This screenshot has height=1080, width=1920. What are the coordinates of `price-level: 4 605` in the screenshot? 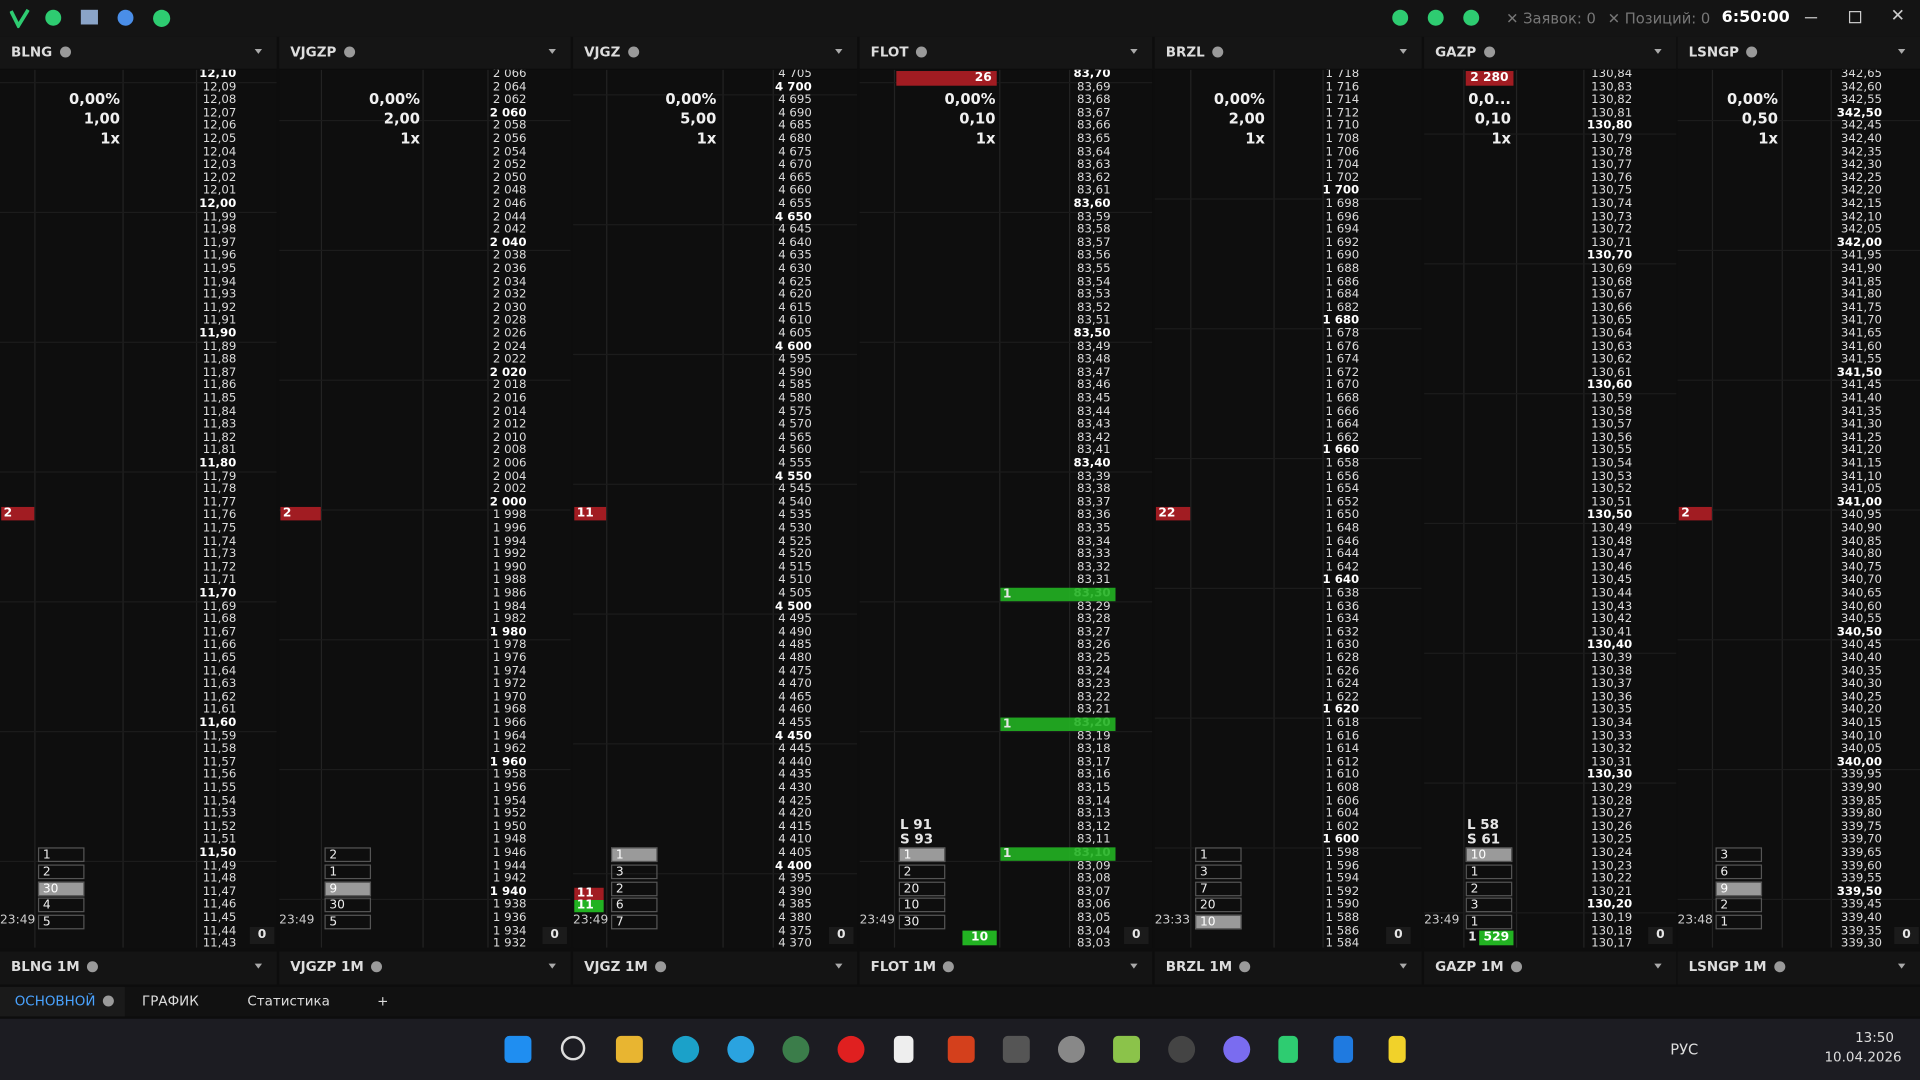 It's located at (795, 333).